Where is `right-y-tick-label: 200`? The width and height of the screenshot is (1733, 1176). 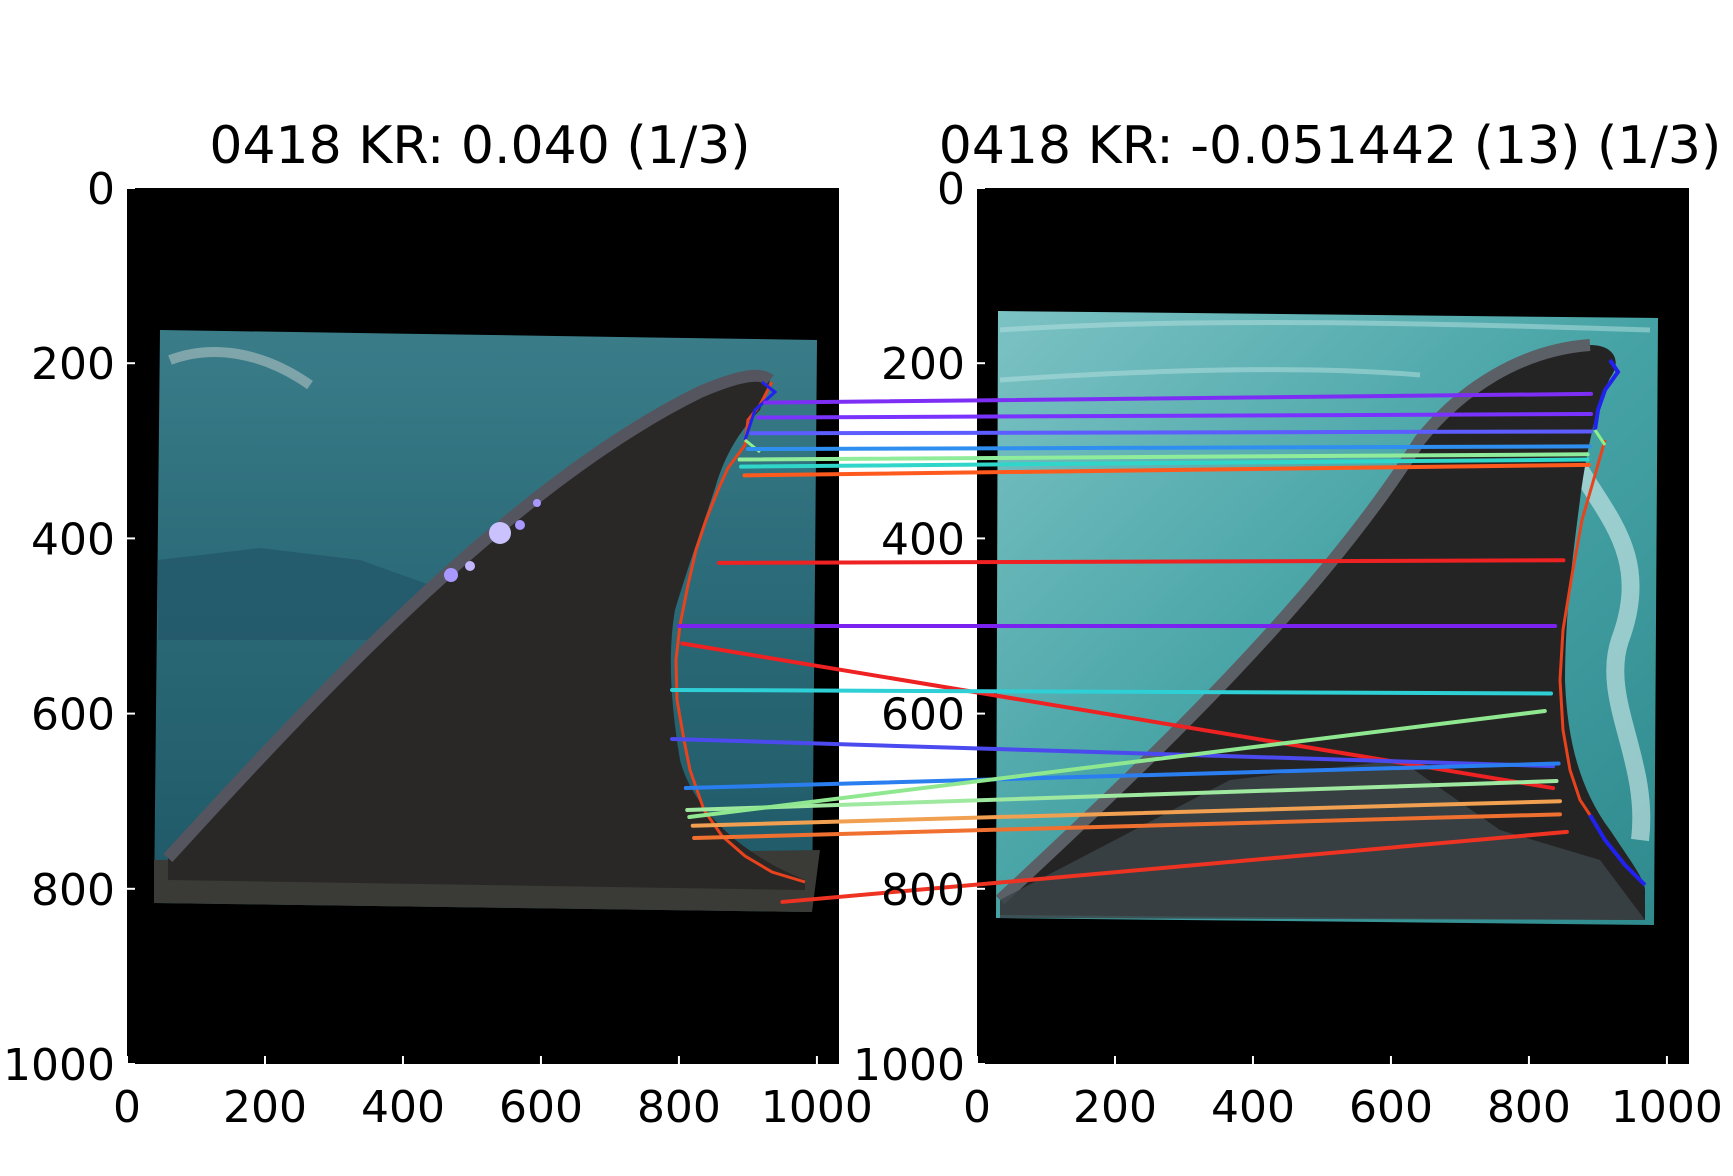 right-y-tick-label: 200 is located at coordinates (923, 364).